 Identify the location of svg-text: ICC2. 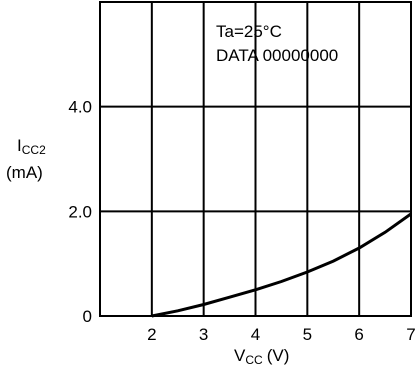
(31, 146).